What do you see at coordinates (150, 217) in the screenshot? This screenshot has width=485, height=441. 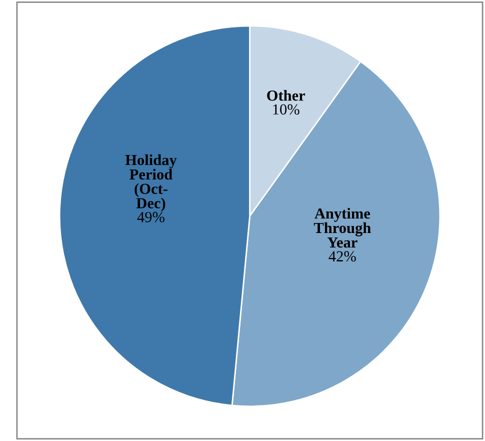 I see `data-label: 49%` at bounding box center [150, 217].